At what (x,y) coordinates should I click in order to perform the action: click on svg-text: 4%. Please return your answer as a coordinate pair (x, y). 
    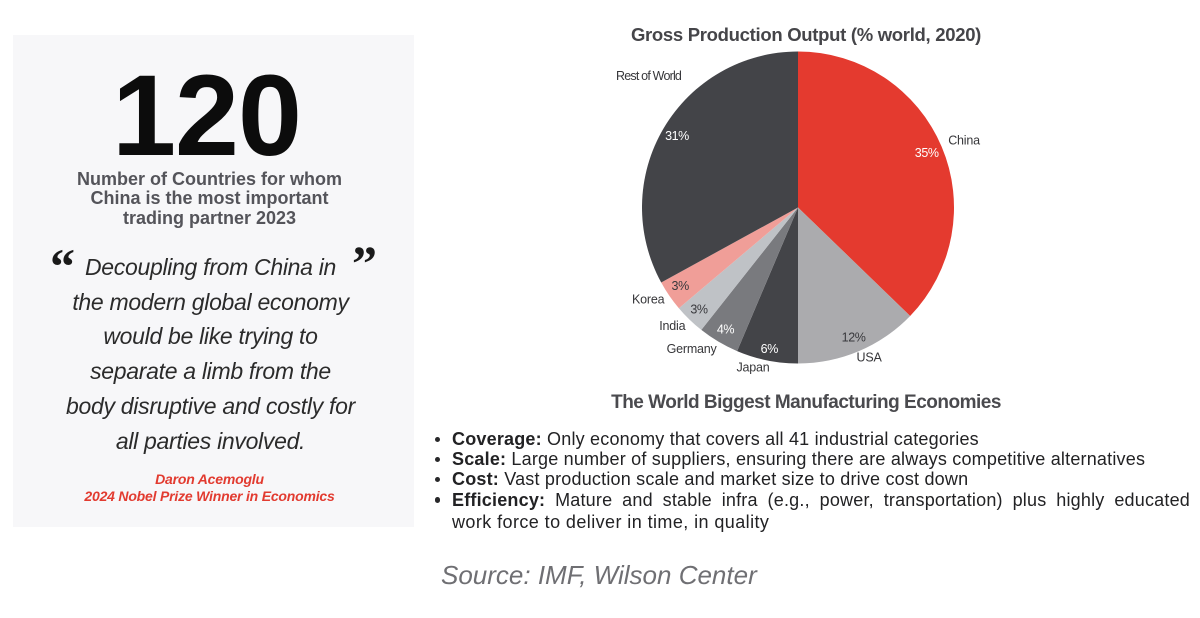
    Looking at the image, I should click on (726, 330).